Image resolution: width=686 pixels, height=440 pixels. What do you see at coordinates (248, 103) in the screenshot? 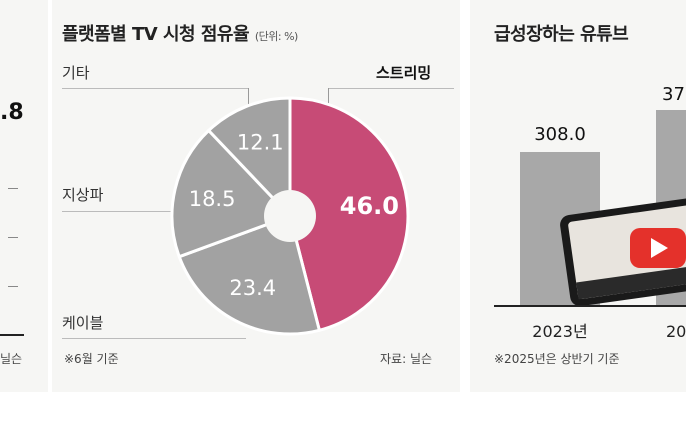
I see `leader-other-v` at bounding box center [248, 103].